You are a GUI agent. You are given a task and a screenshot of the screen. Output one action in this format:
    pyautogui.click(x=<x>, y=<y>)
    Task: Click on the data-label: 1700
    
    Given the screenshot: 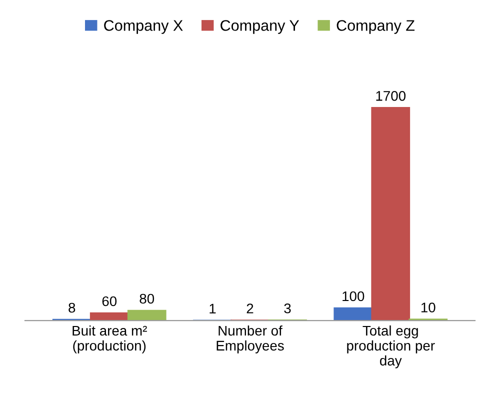 What is the action you would take?
    pyautogui.click(x=391, y=95)
    